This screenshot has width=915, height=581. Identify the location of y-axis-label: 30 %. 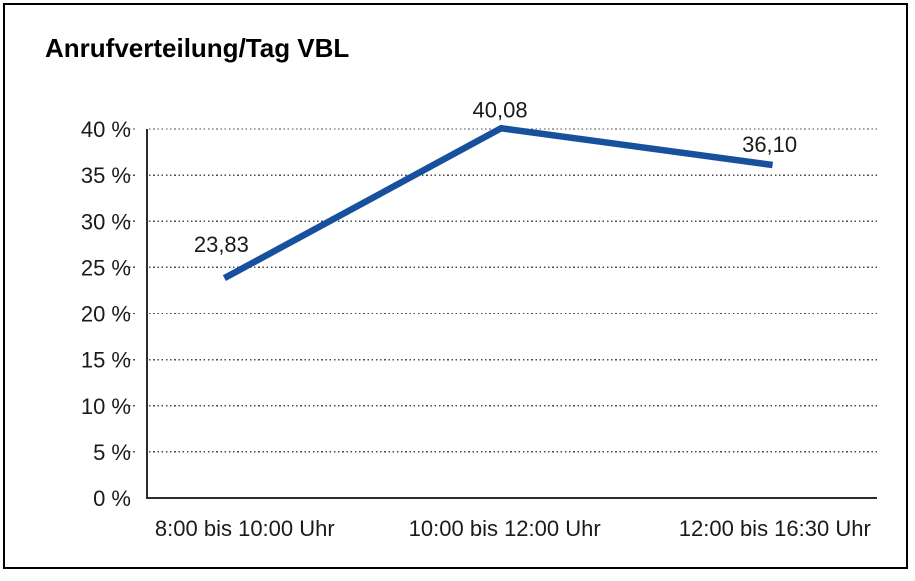
(106, 221).